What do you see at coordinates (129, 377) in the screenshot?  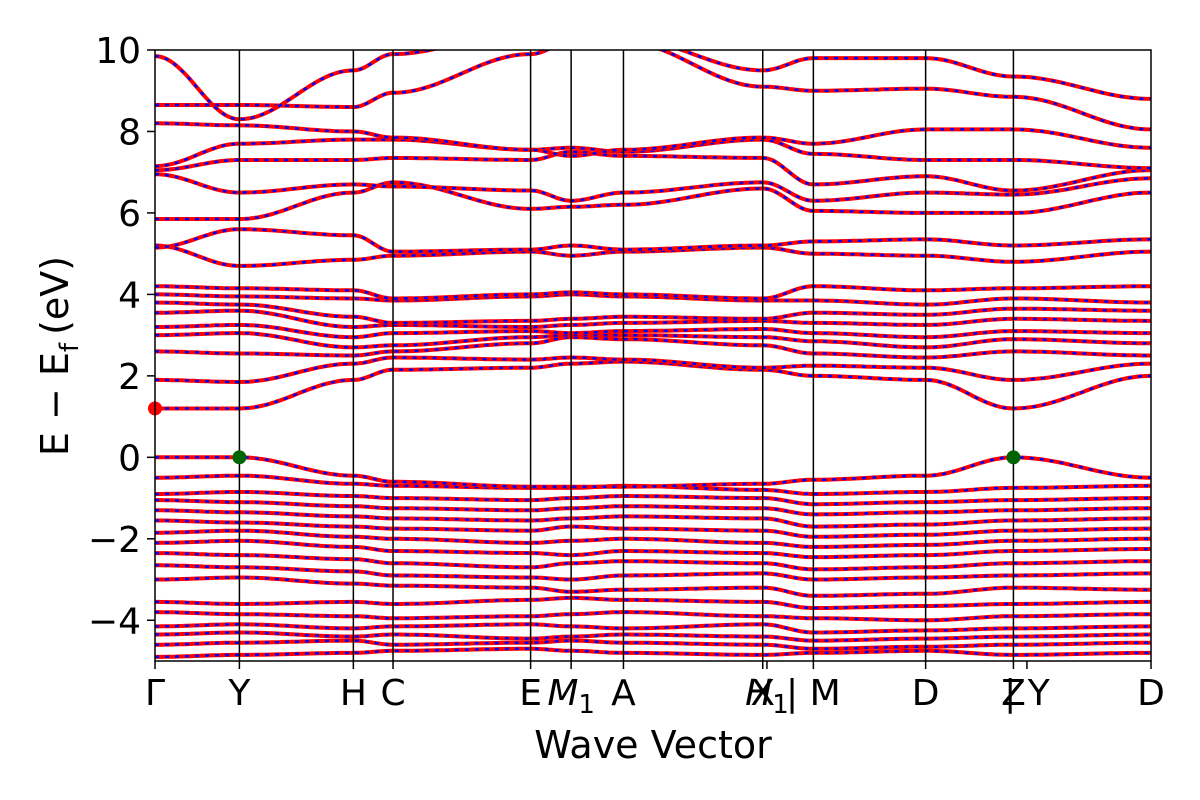 I see `y-tick-label-3: 2` at bounding box center [129, 377].